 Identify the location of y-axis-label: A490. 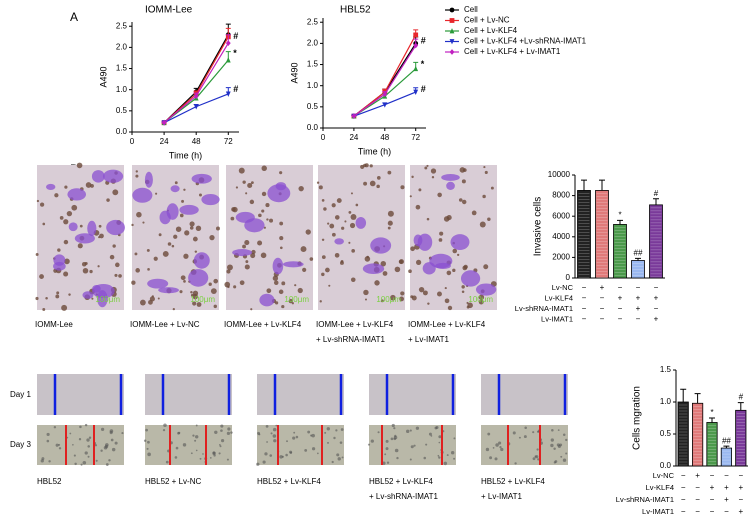
(294, 72).